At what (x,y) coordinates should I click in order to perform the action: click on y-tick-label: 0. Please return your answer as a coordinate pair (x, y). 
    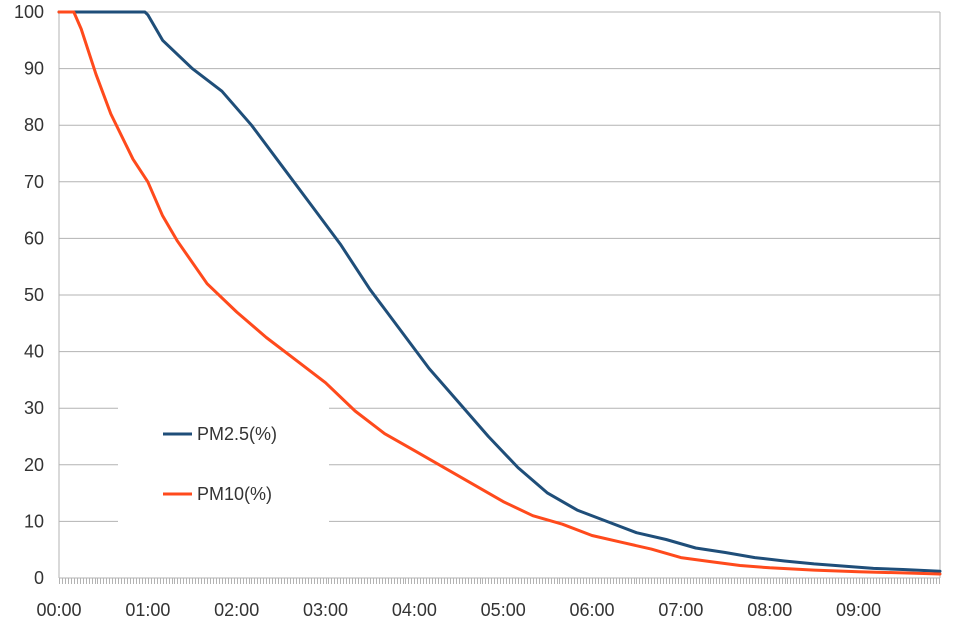
    Looking at the image, I should click on (39, 578).